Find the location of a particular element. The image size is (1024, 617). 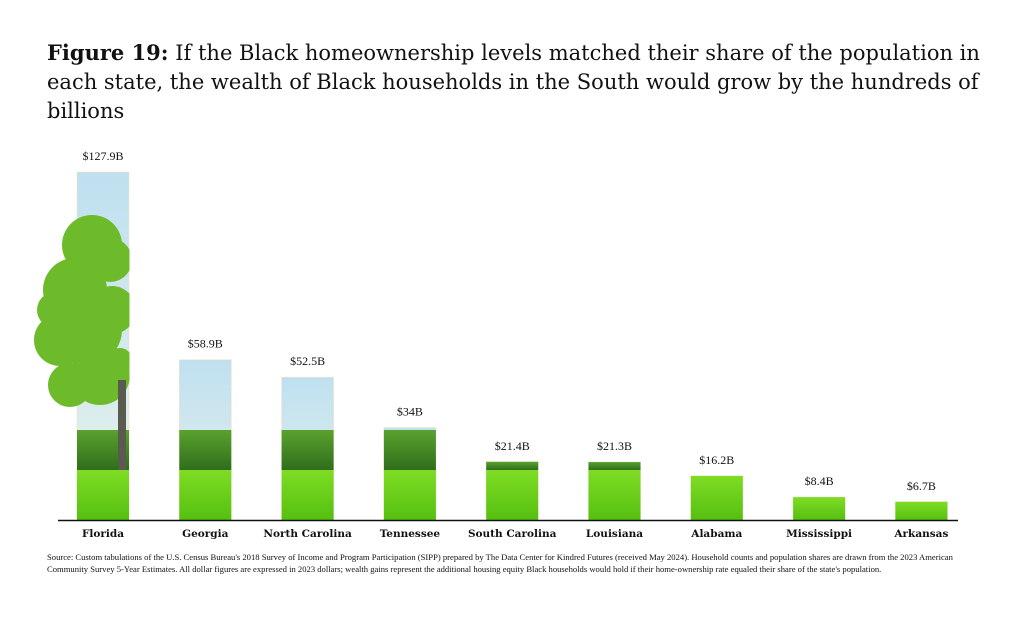

bar-mississippi is located at coordinates (819, 508).